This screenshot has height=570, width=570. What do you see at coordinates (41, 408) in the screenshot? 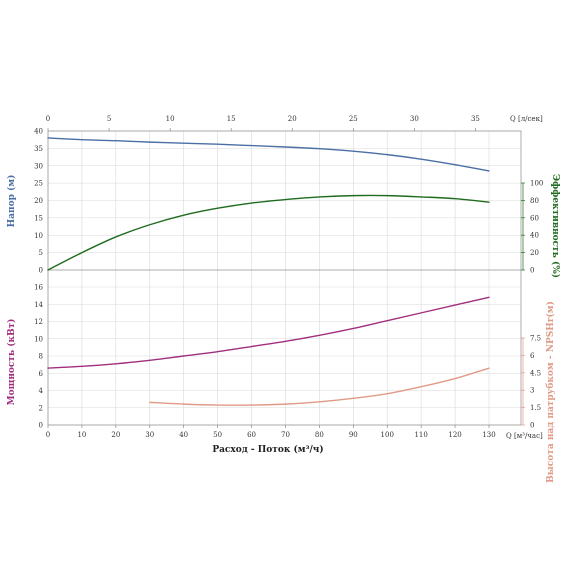
I see `lower-left-tick-label: 2` at bounding box center [41, 408].